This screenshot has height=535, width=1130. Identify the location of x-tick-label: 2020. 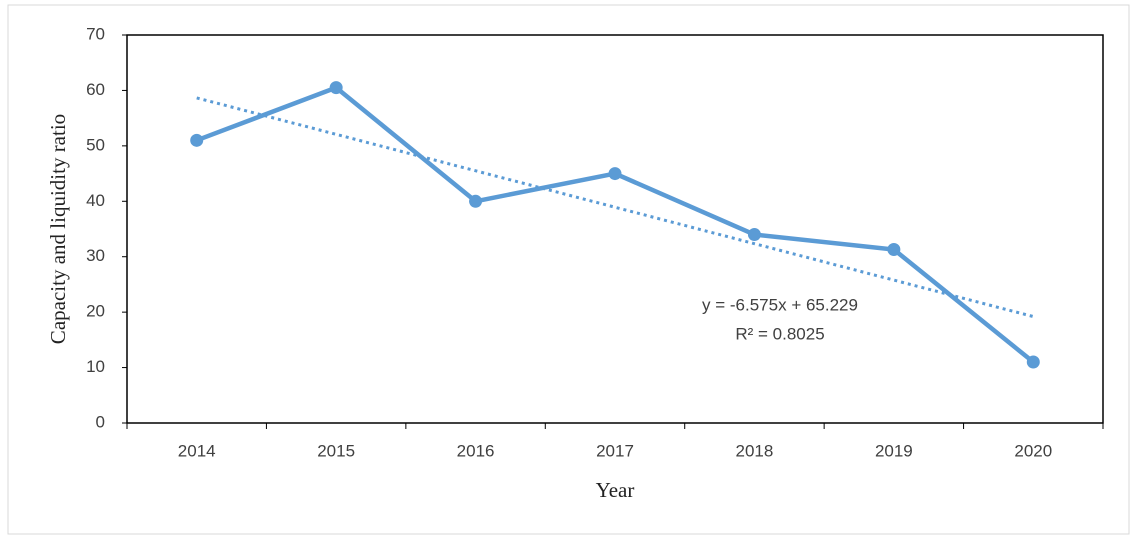
(1033, 450).